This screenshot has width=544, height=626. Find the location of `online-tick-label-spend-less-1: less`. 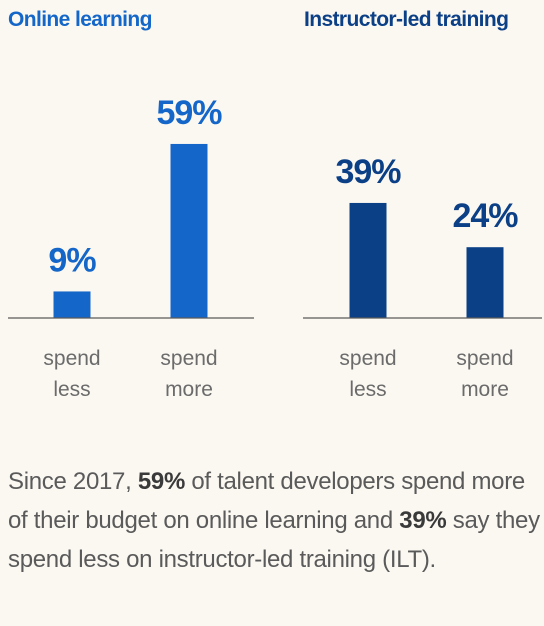

online-tick-label-spend-less-1: less is located at coordinates (71, 389).